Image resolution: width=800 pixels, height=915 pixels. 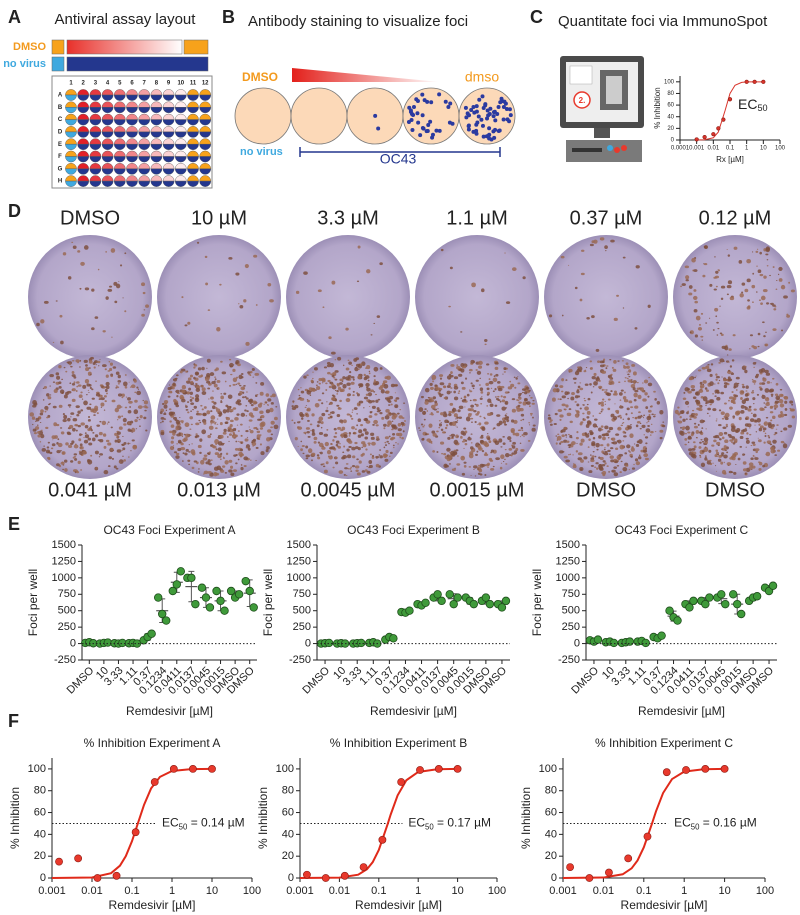 I want to click on well-label: 1.1 µM, so click(x=477, y=218).